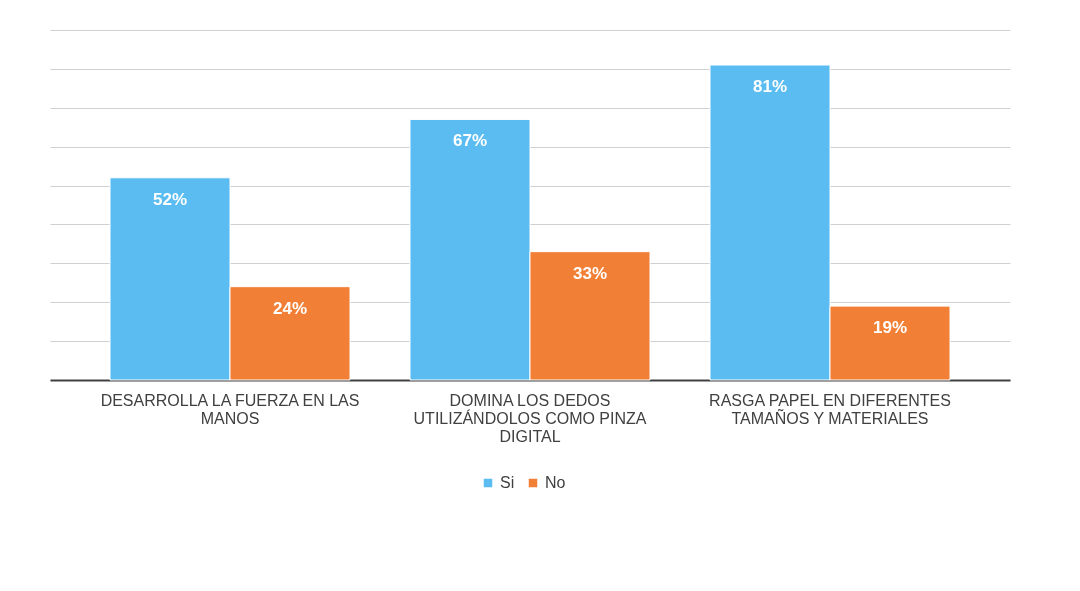 This screenshot has width=1080, height=591. I want to click on data-label: 19%, so click(890, 328).